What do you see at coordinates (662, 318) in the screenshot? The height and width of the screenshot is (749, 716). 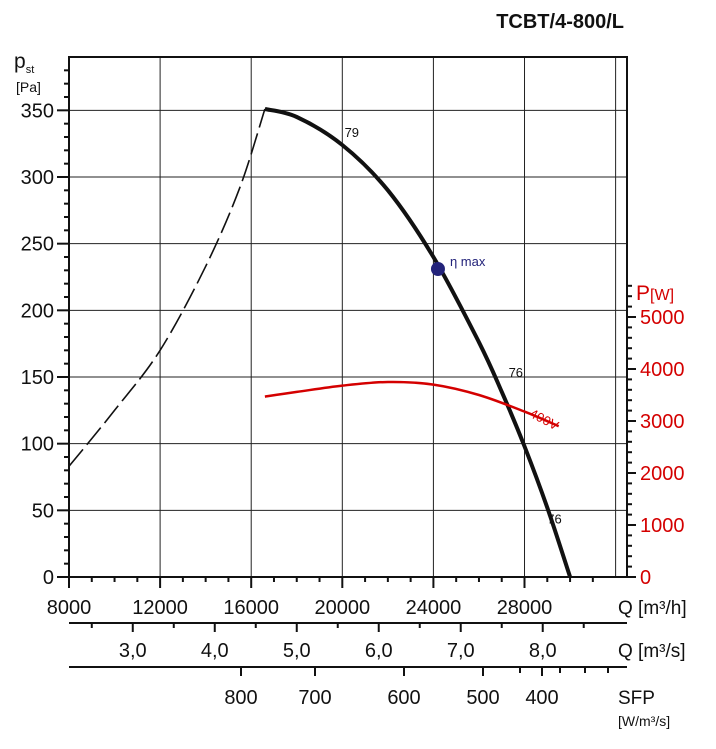 I see `y-right-tick-label: 5000` at bounding box center [662, 318].